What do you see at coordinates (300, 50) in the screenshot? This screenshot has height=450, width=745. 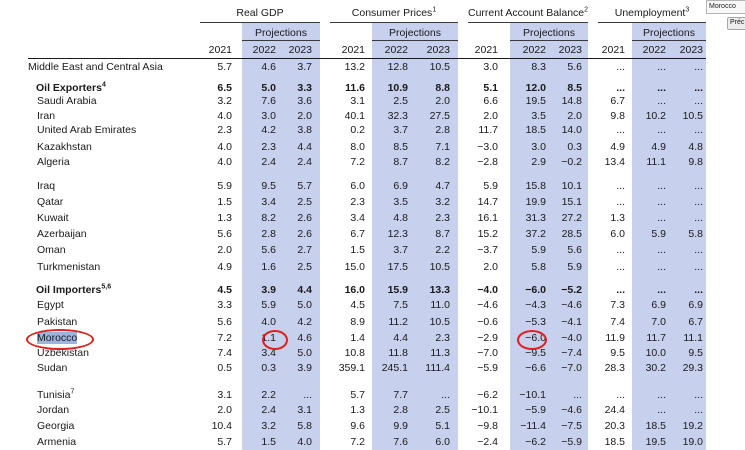 I see `year-header-cell: 2023` at bounding box center [300, 50].